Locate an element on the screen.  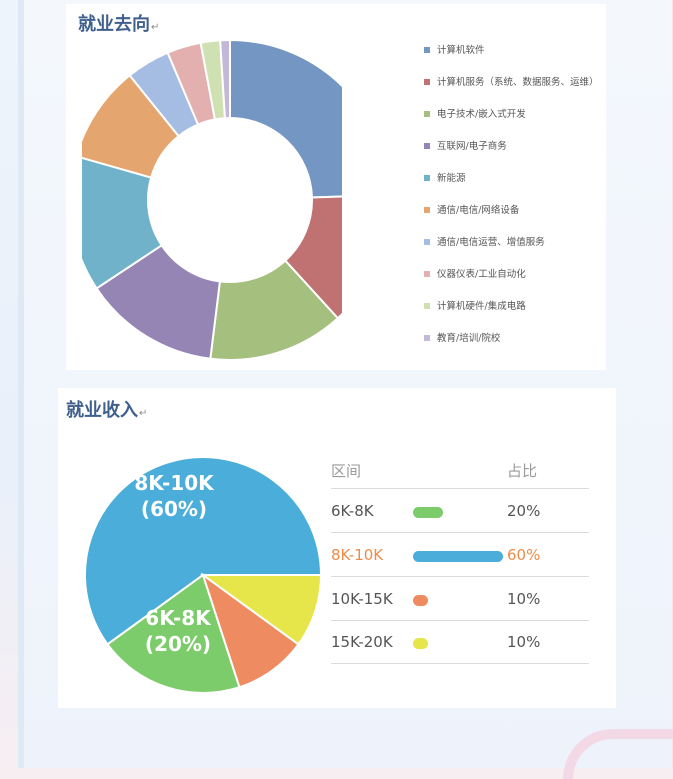
legend-label: 仪器仪表/工业自动化 is located at coordinates (481, 274).